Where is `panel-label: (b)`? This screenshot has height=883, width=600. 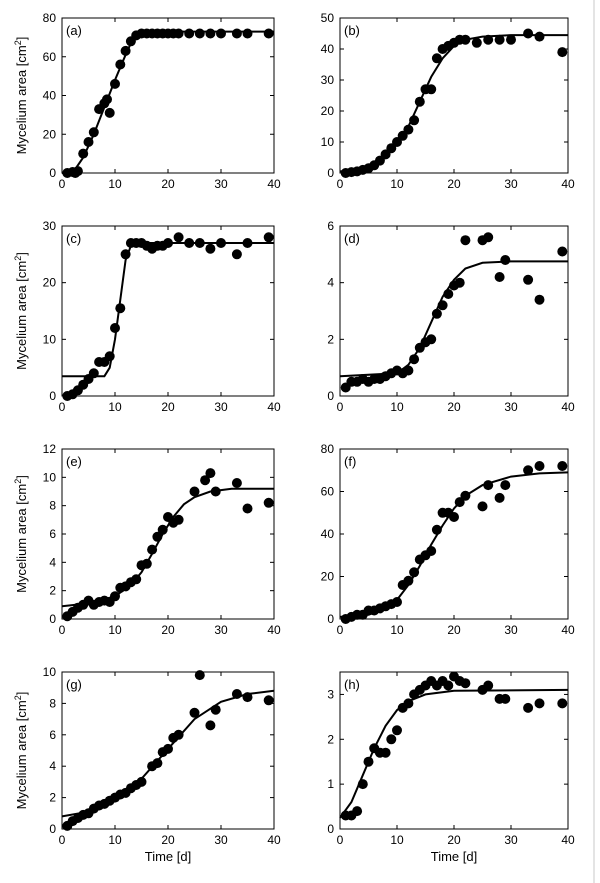
panel-label: (b) is located at coordinates (352, 30).